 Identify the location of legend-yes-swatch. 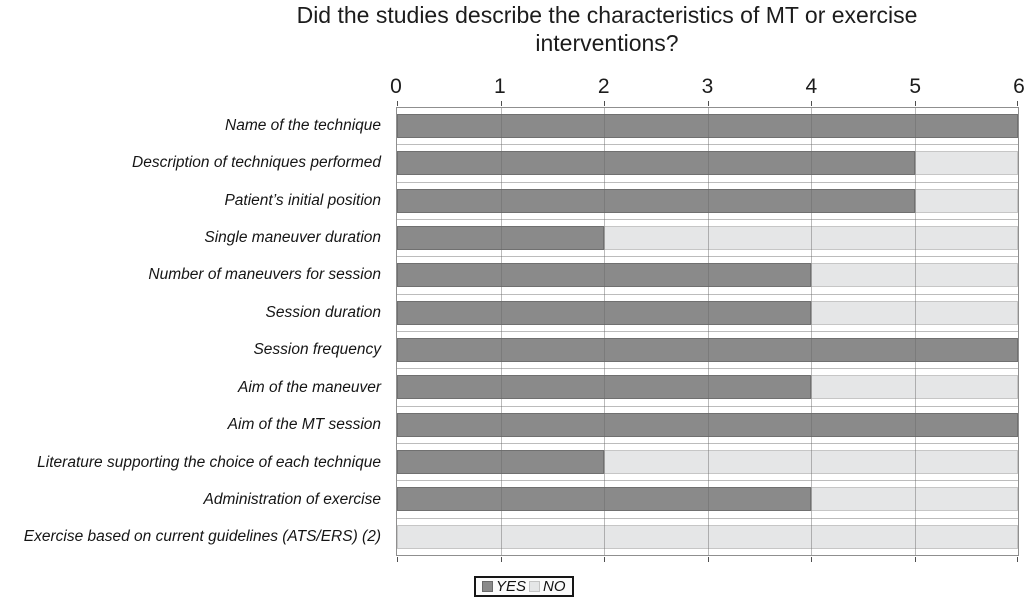
(487, 586).